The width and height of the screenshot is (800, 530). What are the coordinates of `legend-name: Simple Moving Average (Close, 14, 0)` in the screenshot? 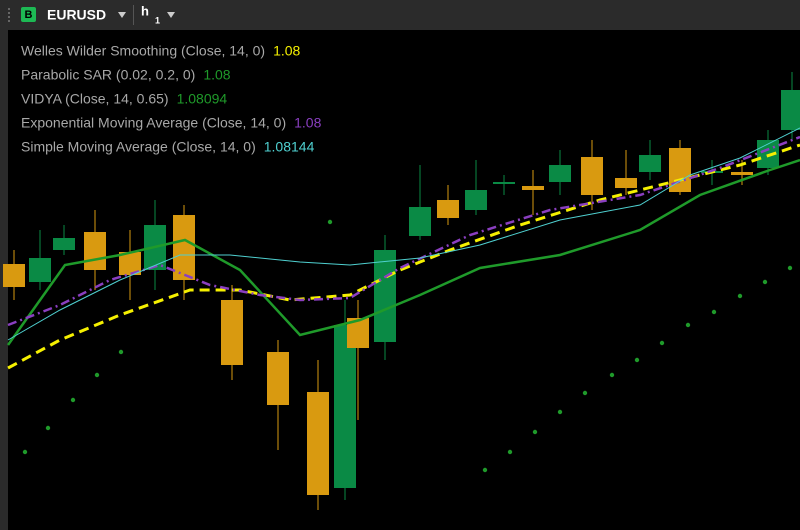 It's located at (138, 147).